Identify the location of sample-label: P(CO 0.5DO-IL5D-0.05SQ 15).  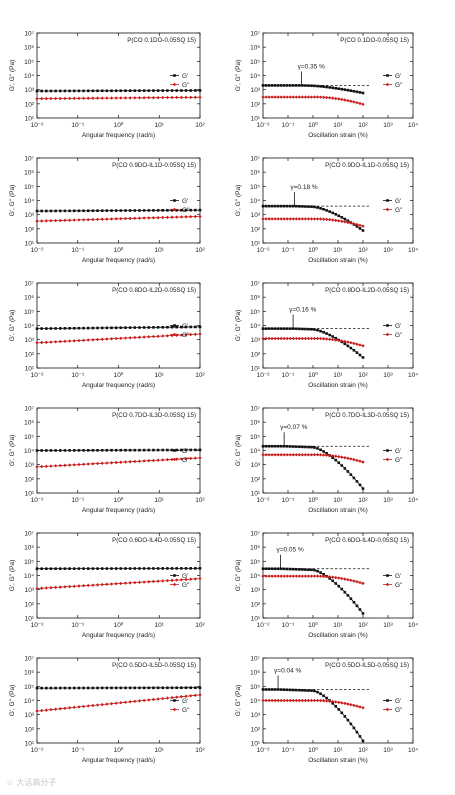
(154, 665).